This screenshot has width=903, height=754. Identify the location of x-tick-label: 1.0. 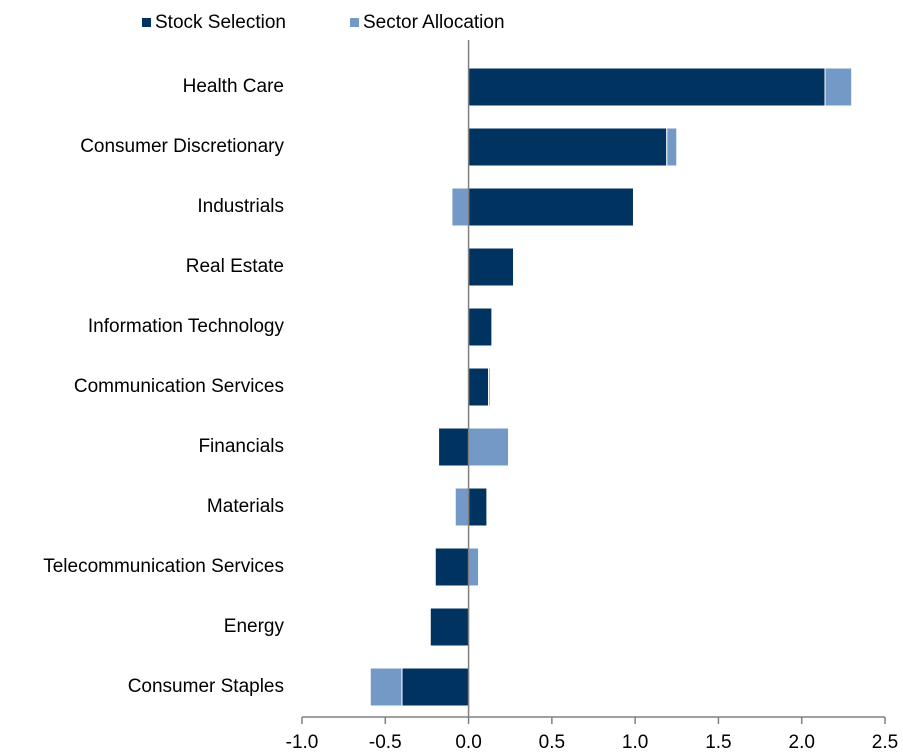
(635, 742).